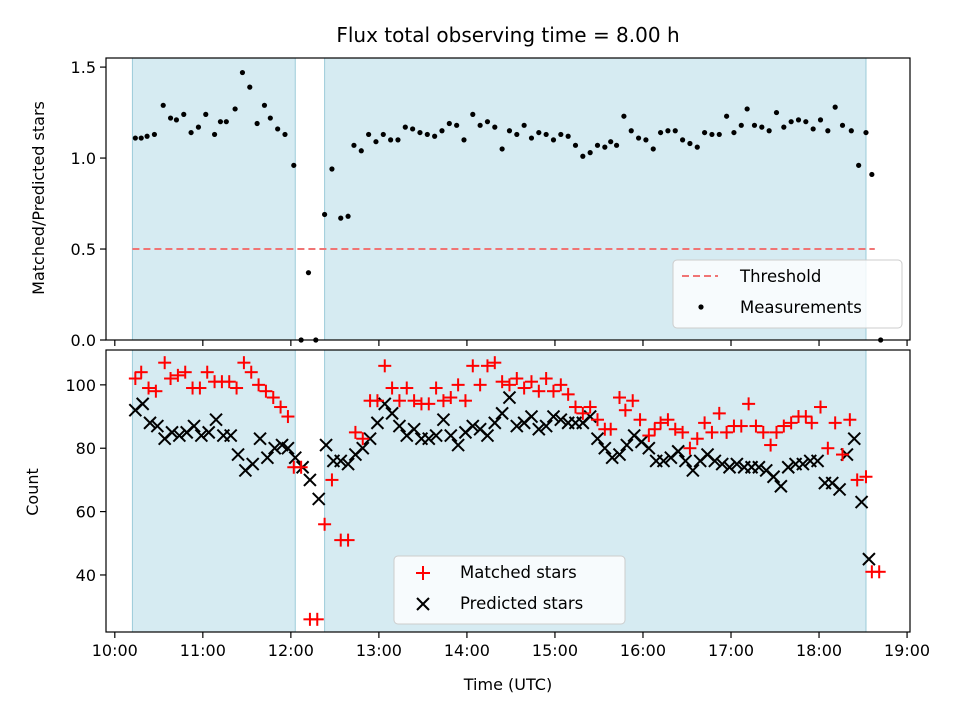 The width and height of the screenshot is (960, 720). What do you see at coordinates (83, 340) in the screenshot?
I see `y-tick-label: 0.0` at bounding box center [83, 340].